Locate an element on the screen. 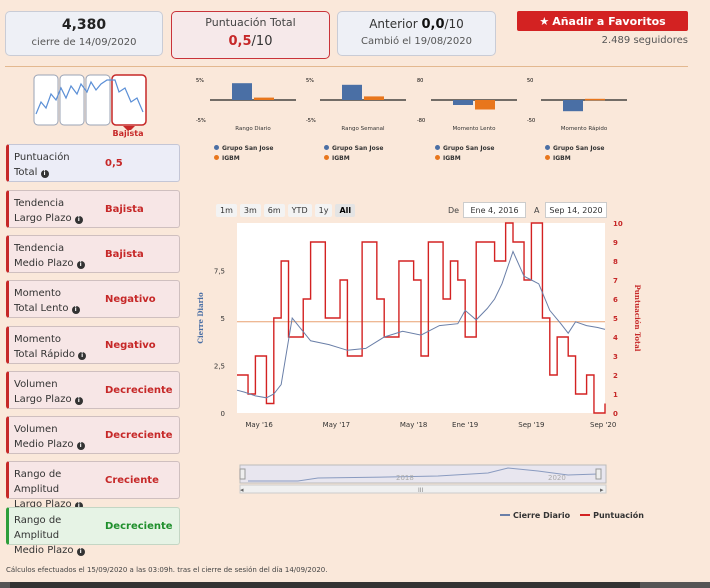  mini-bar-chart: 50 -50 Momento Rápido is located at coordinates (577, 105).